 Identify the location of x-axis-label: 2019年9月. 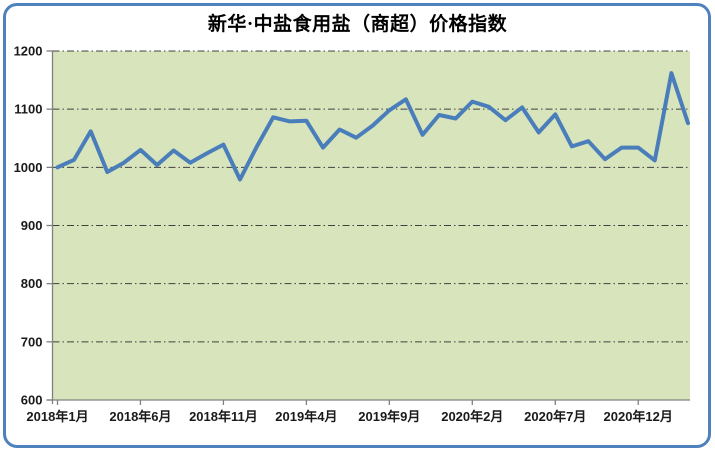
(389, 416).